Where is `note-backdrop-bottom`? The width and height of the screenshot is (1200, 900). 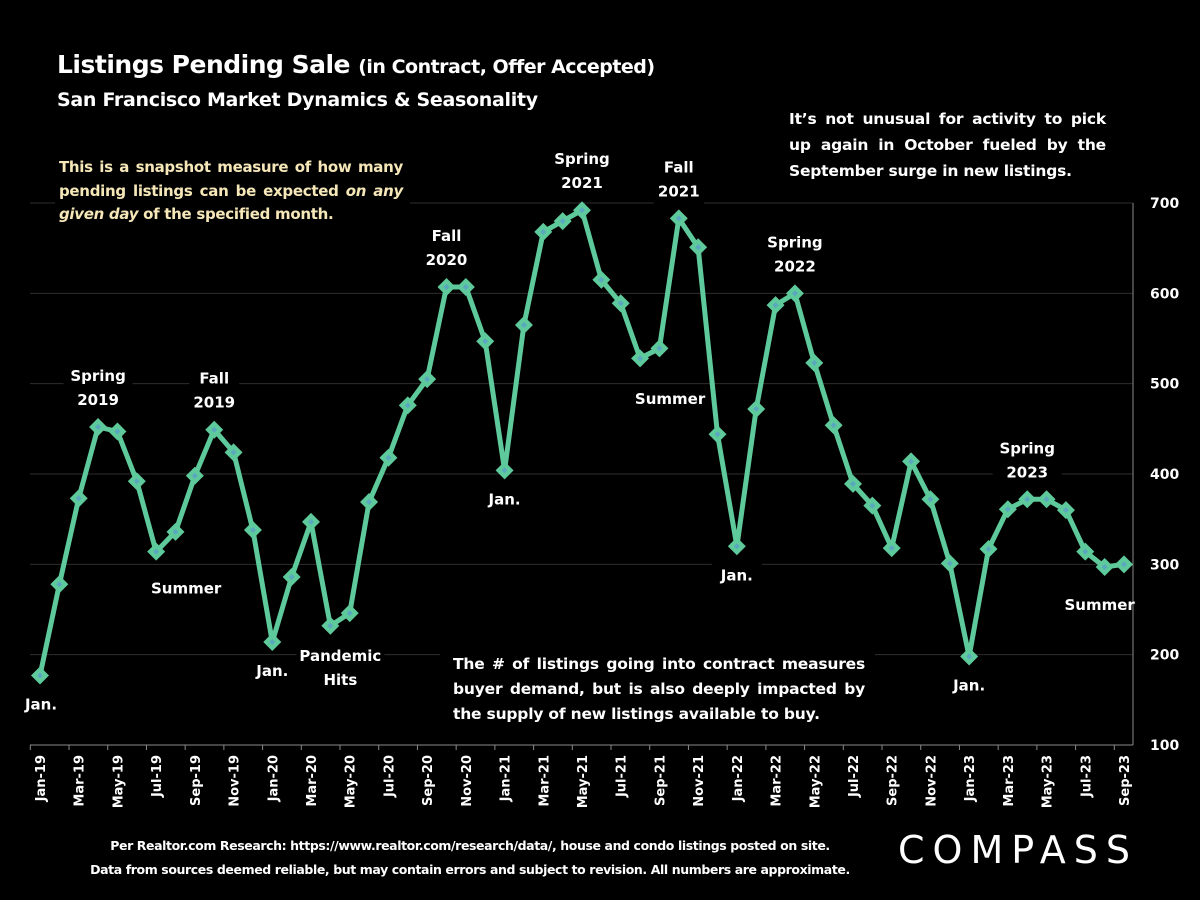 note-backdrop-bottom is located at coordinates (657, 687).